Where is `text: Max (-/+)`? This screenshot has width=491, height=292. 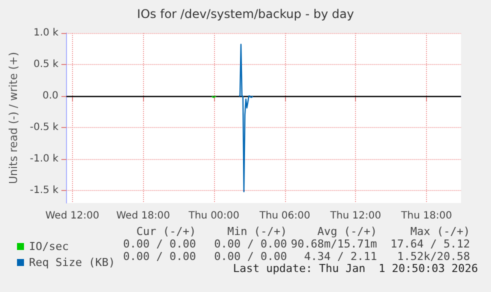 text: Max (-/+) is located at coordinates (440, 231).